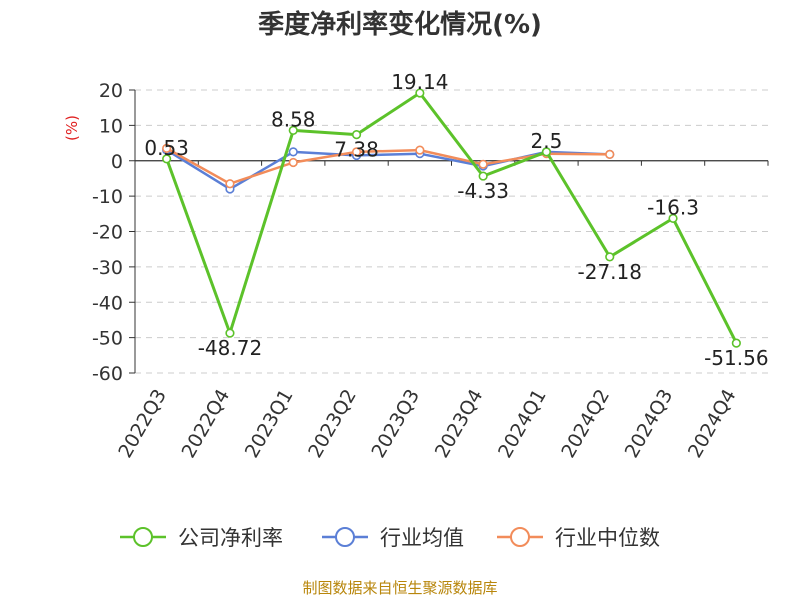 This screenshot has height=600, width=800. Describe the element at coordinates (649, 424) in the screenshot. I see `x-tick-label: 2024Q3` at that location.